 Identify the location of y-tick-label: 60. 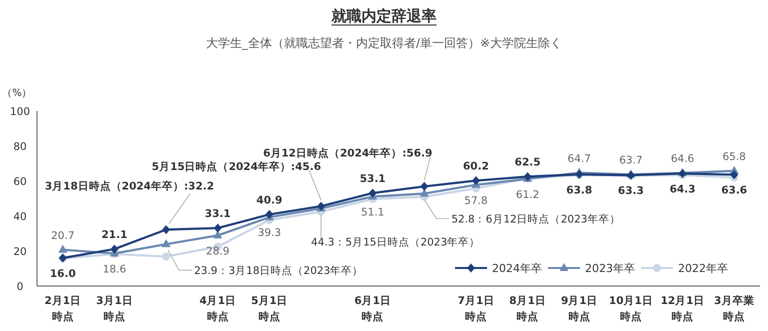
(20, 182).